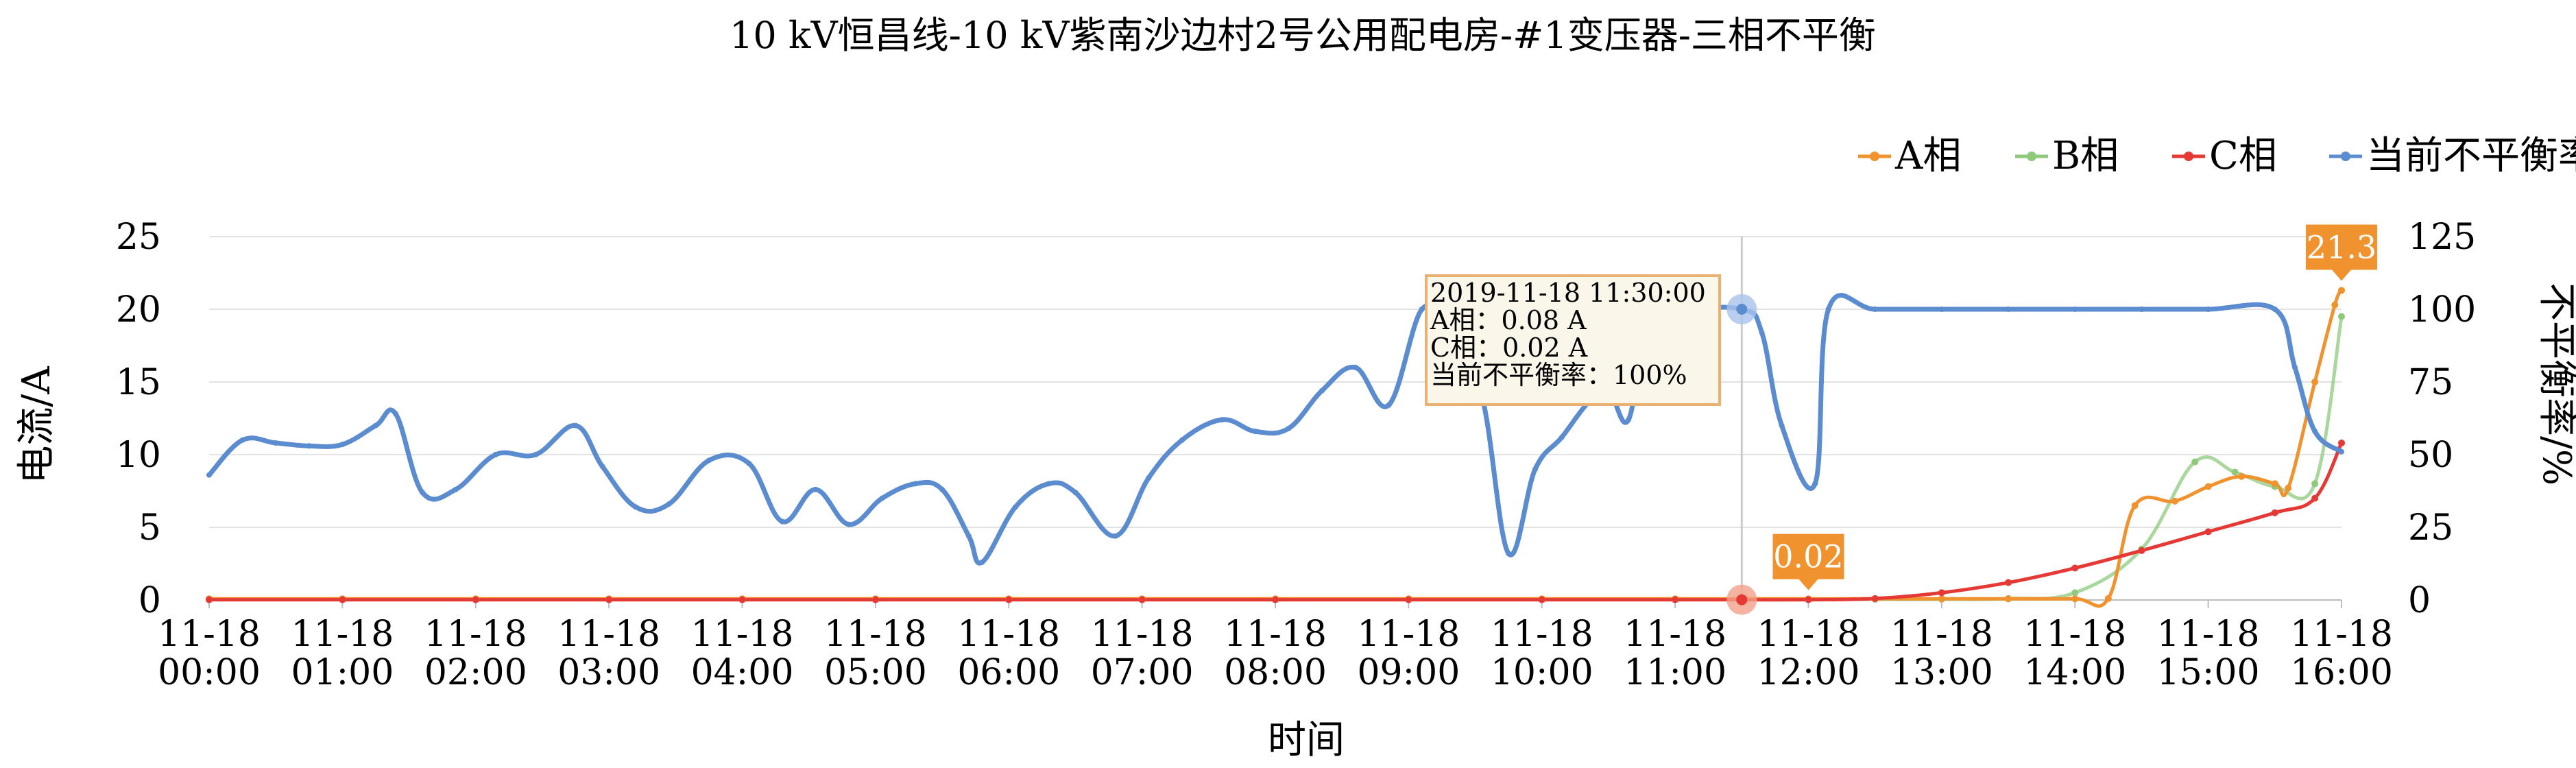 The width and height of the screenshot is (2576, 768). I want to click on x-tick-label: 02:00, so click(475, 672).